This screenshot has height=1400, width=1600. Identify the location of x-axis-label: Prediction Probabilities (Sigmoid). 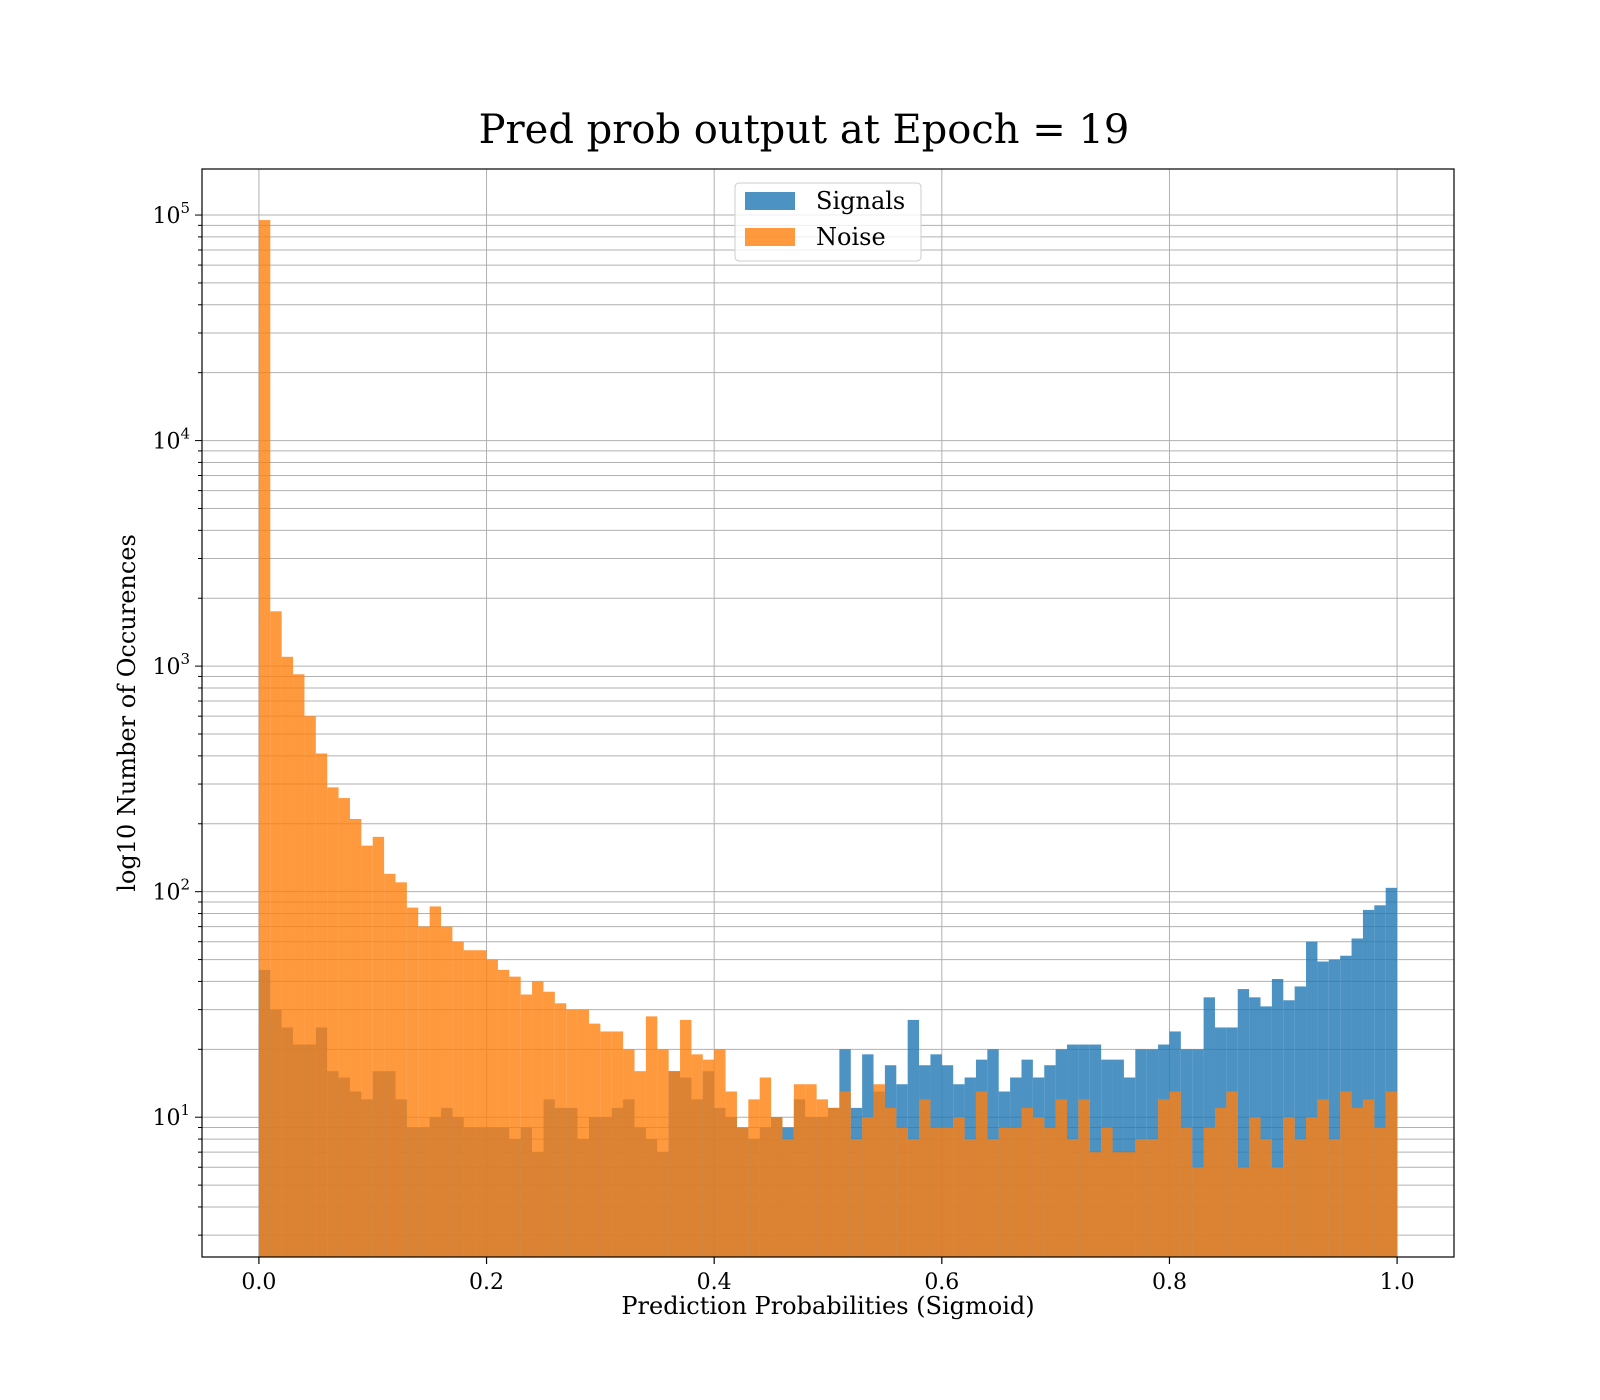
(827, 1306).